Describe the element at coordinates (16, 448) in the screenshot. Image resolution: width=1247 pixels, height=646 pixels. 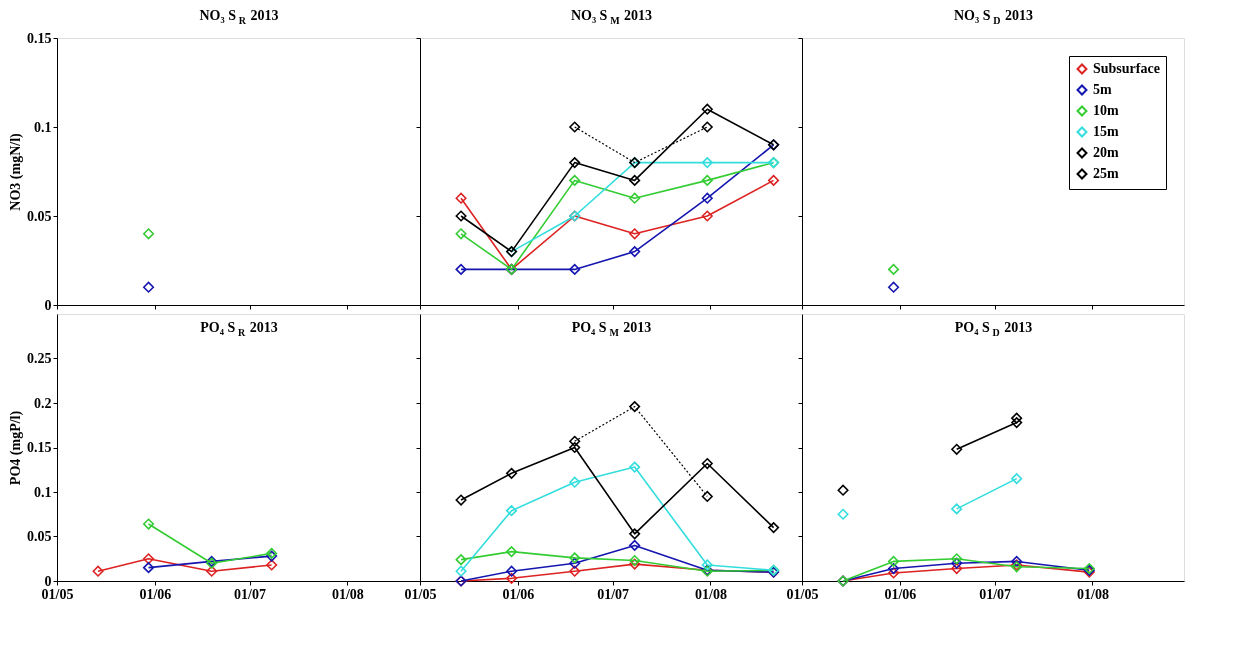
I see `y-axis-title: PO4 (mgP/l)` at that location.